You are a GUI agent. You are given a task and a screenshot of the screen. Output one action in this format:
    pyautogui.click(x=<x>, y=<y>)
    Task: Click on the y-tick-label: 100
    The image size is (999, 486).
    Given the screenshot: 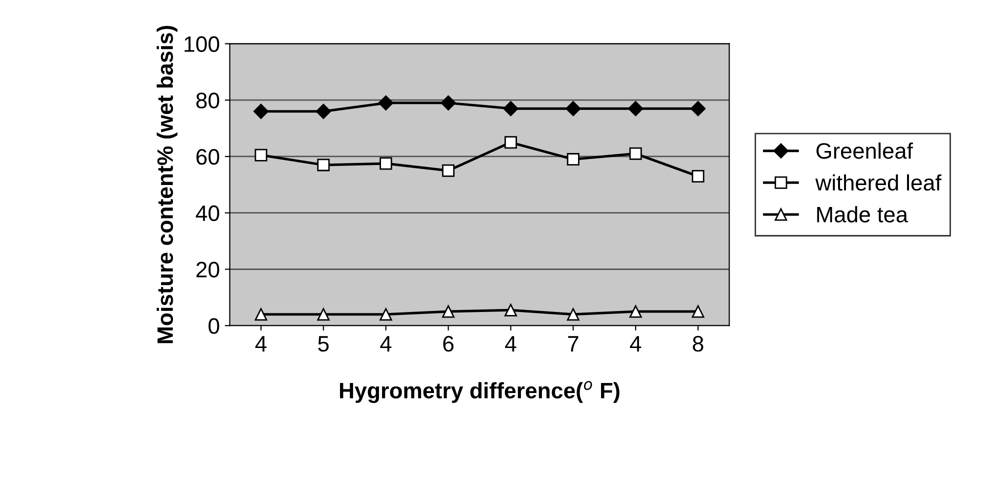 What is the action you would take?
    pyautogui.click(x=202, y=44)
    